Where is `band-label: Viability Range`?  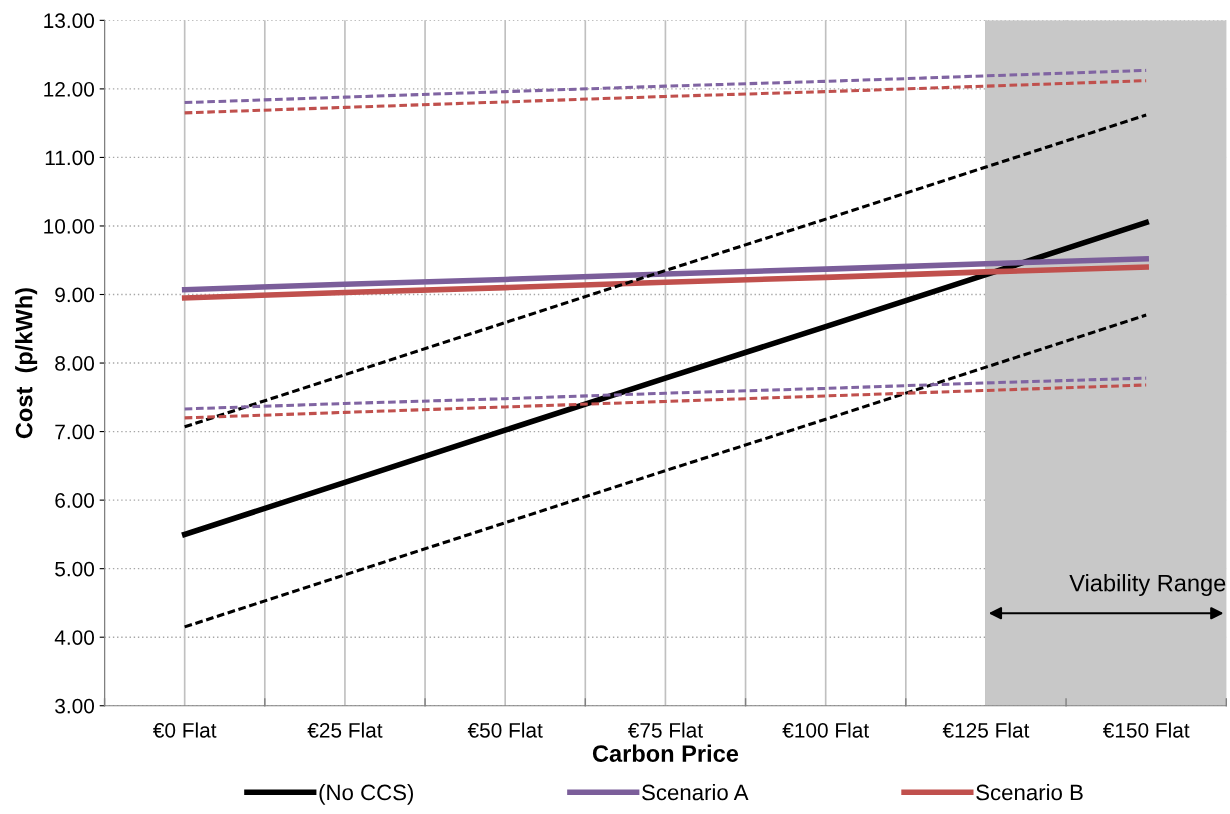 band-label: Viability Range is located at coordinates (1147, 585).